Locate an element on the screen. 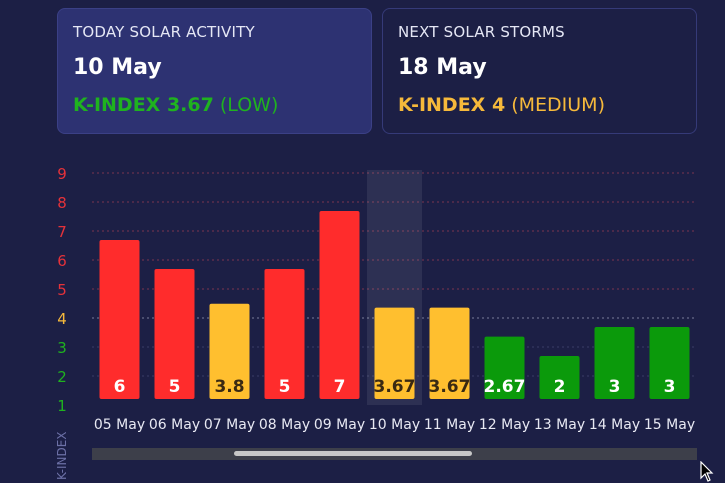 Image resolution: width=725 pixels, height=483 pixels. y-tick-label: 1 is located at coordinates (62, 406).